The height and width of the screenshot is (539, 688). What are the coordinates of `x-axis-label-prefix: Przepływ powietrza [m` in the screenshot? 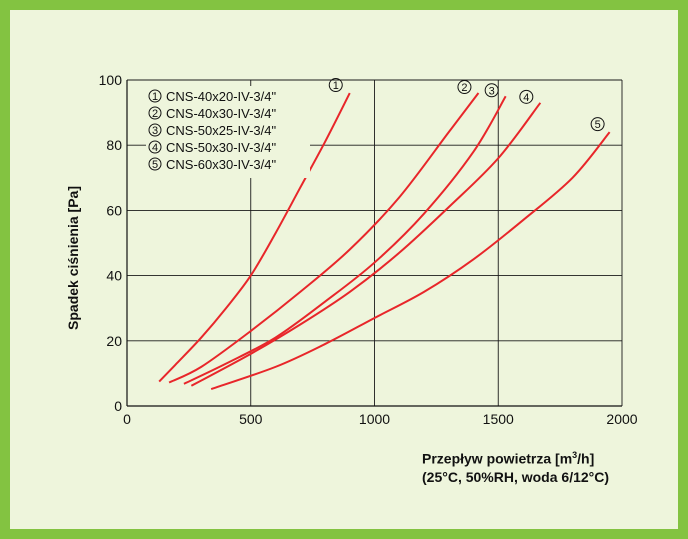 It's located at (497, 458).